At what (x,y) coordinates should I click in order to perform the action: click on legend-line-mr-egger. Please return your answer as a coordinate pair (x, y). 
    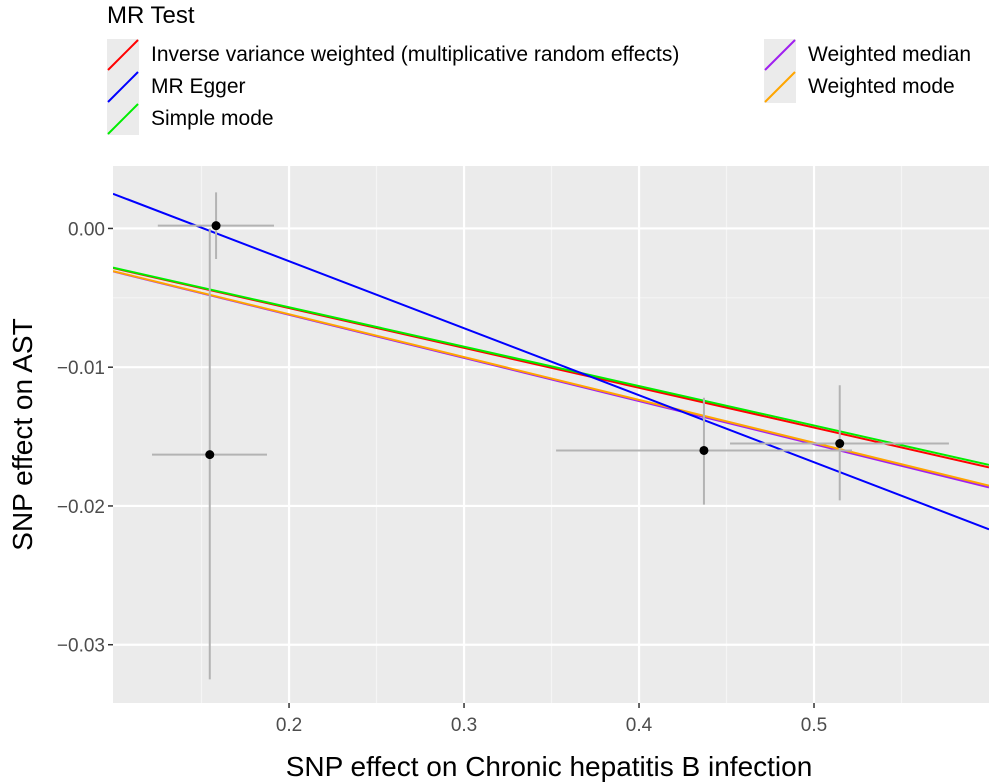
    Looking at the image, I should click on (123, 87).